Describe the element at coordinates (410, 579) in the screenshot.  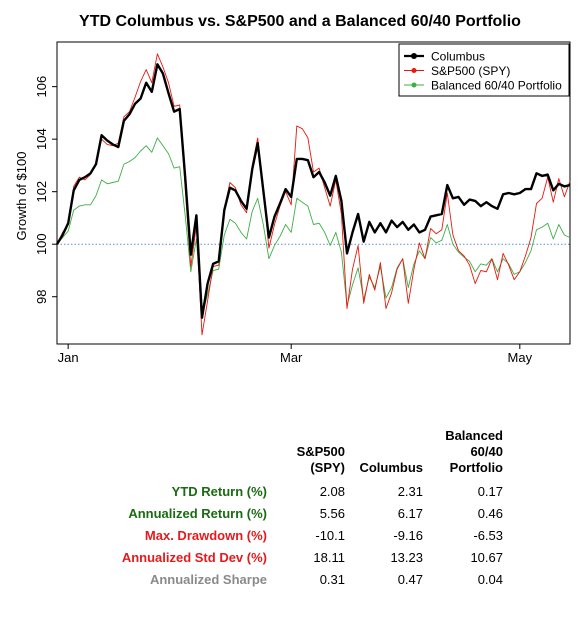
I see `cell-columbus: 0.47` at that location.